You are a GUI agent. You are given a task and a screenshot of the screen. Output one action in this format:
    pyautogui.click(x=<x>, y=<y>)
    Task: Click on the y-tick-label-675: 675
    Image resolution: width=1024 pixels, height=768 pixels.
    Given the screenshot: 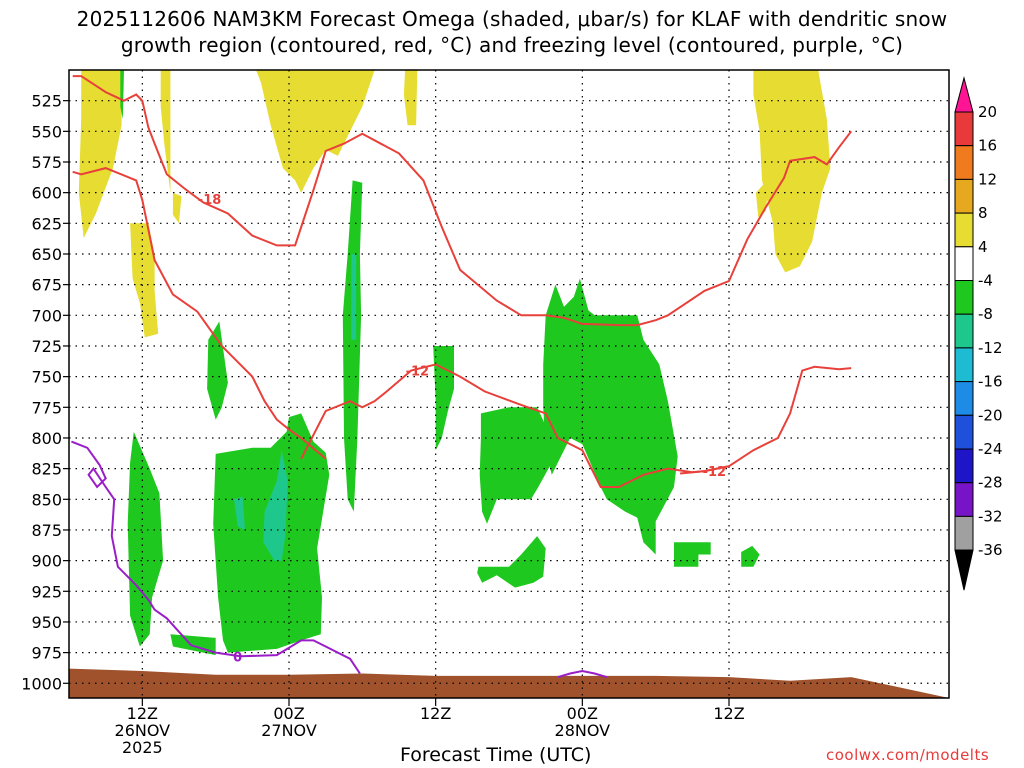 What is the action you would take?
    pyautogui.click(x=46, y=285)
    